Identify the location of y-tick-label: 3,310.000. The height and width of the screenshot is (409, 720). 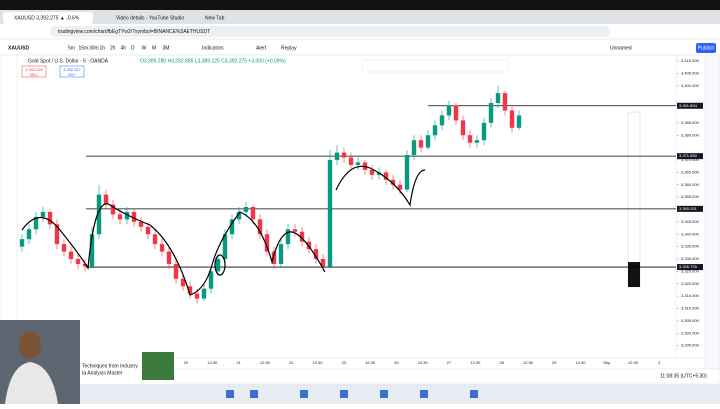
(690, 308).